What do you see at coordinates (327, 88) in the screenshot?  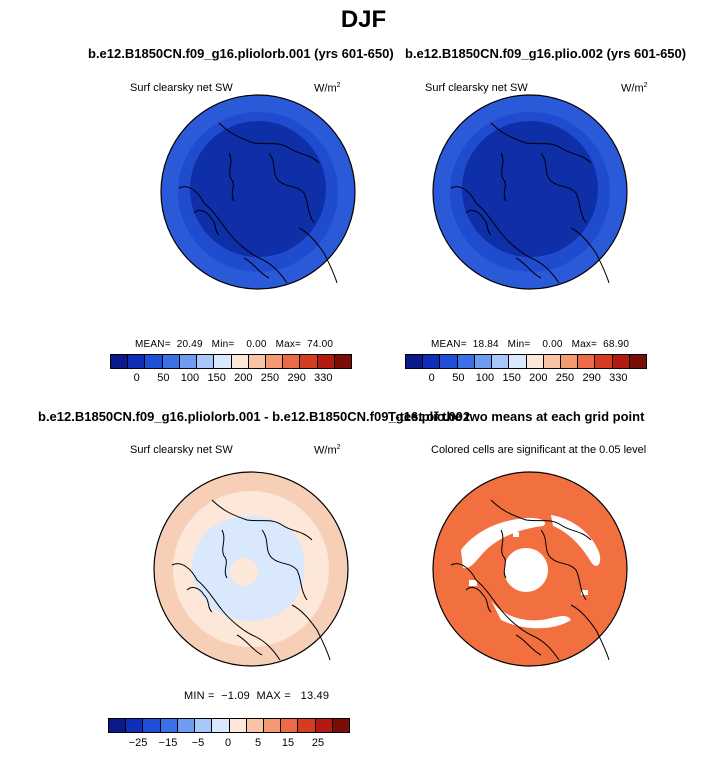 I see `panel1-units: W/m2` at bounding box center [327, 88].